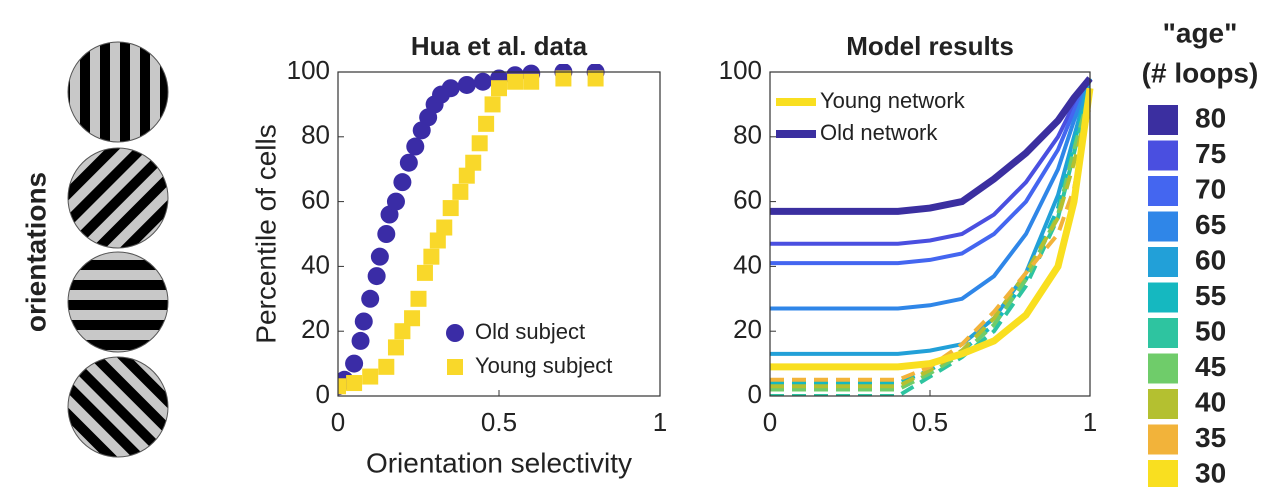  What do you see at coordinates (1210, 366) in the screenshot?
I see `colorbar-label: 45` at bounding box center [1210, 366].